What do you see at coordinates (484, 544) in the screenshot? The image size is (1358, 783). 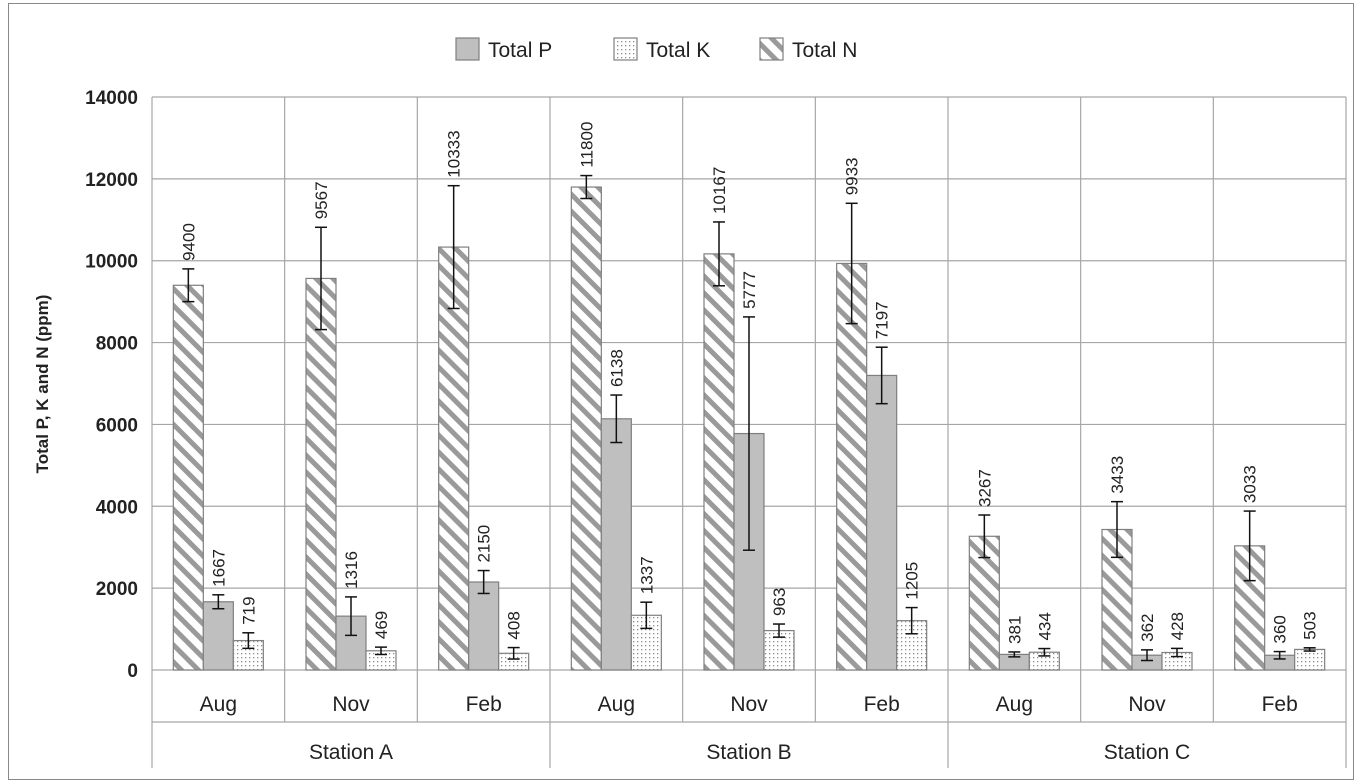 I see `data-label: 2150` at bounding box center [484, 544].